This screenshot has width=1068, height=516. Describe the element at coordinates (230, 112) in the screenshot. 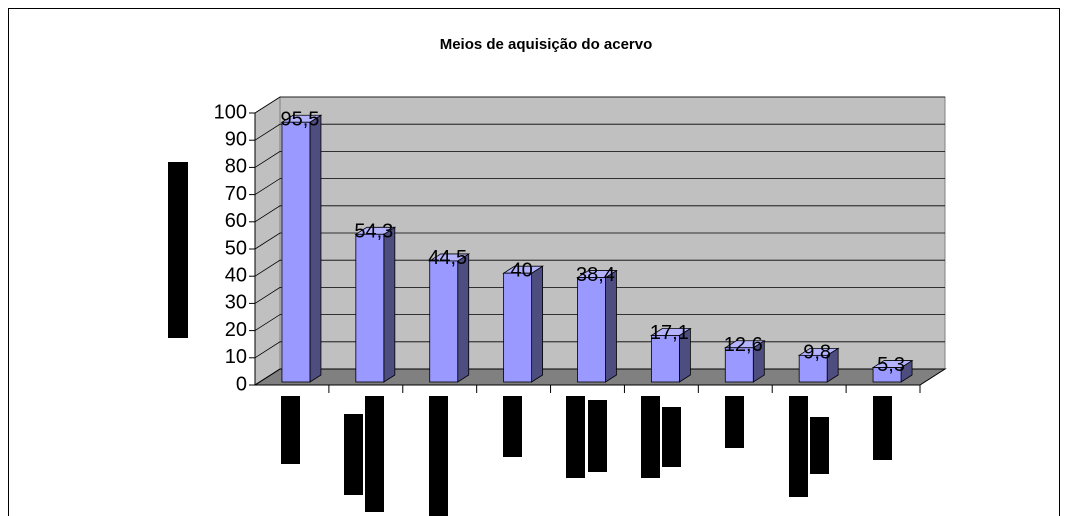

I see `y-tick-label: 100` at that location.